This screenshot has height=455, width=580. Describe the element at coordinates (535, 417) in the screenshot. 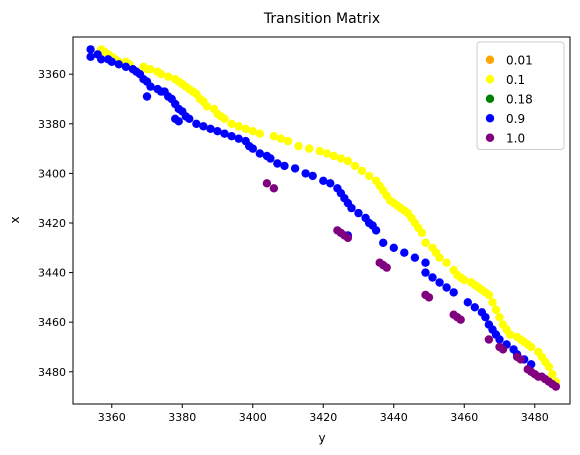

I see `x-tick-label: 3480` at that location.